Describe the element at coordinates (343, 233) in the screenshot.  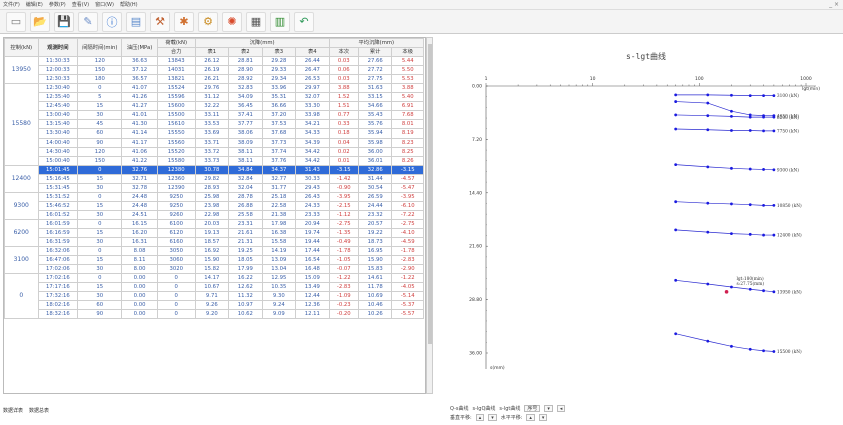
I see `table-cell: -1.35` at that location.